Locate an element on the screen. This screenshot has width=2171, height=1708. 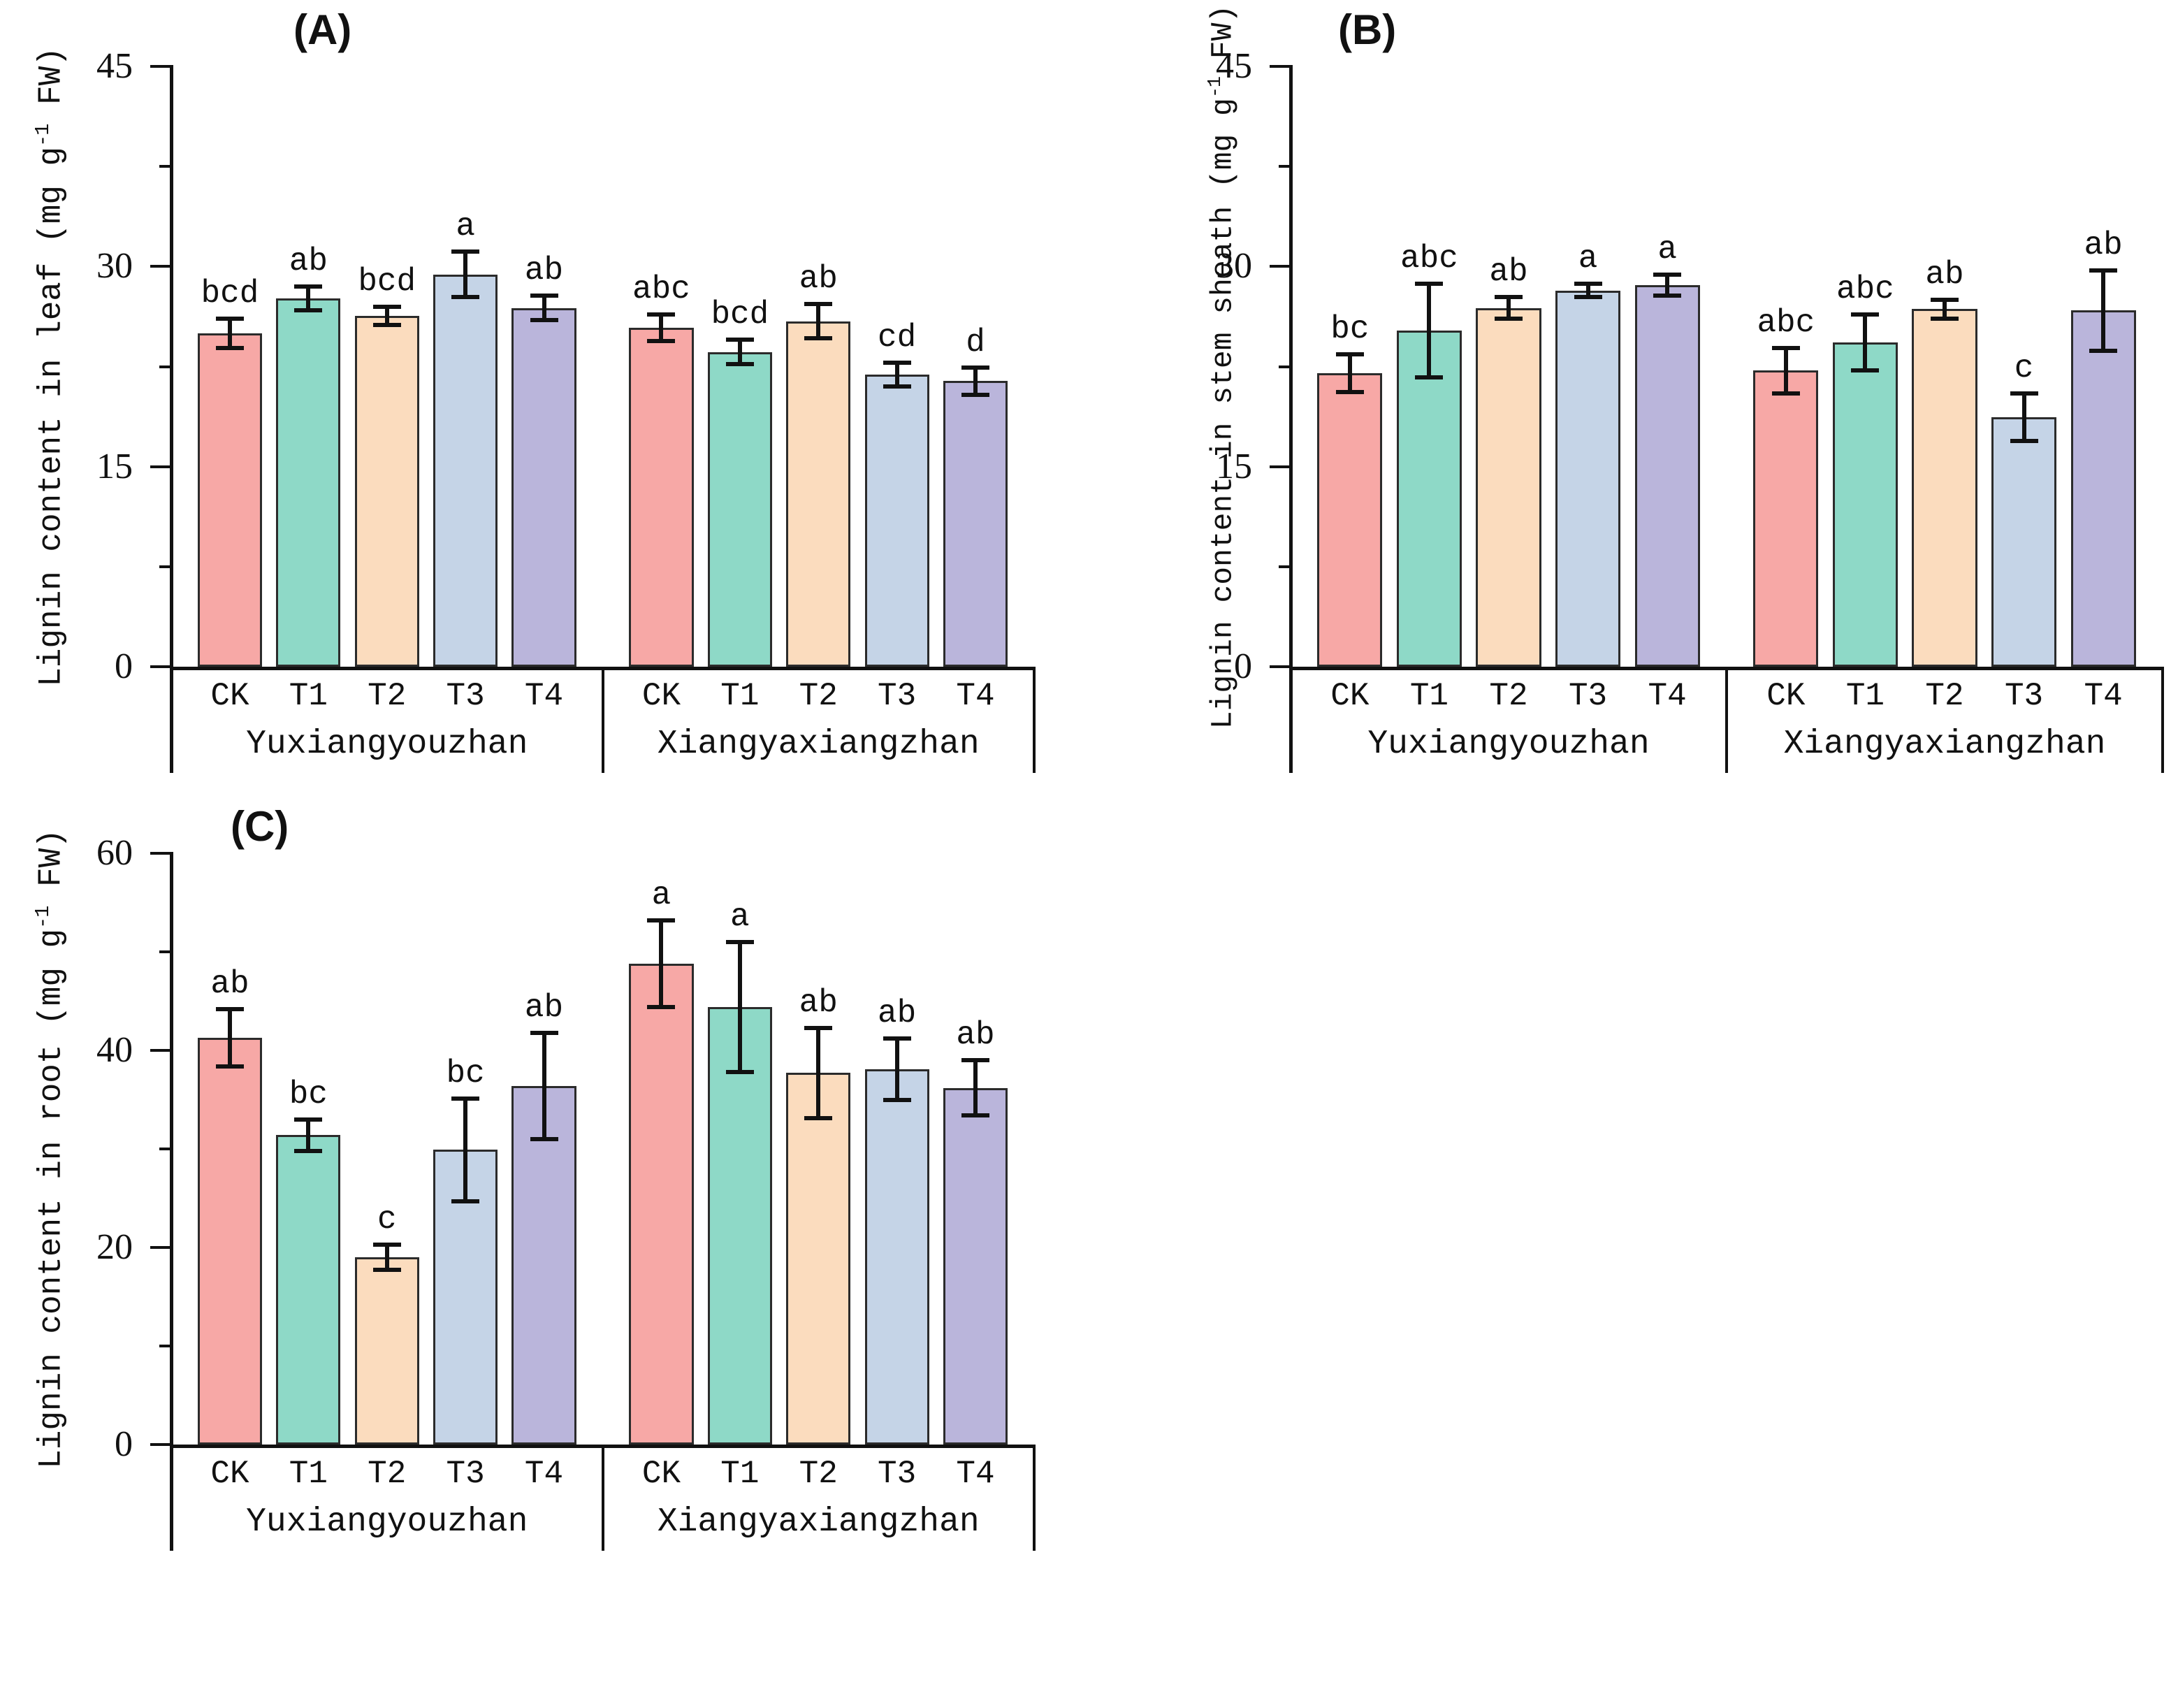
significance-letter-xiangyaxiangzhan-t3: cd is located at coordinates (897, 337).